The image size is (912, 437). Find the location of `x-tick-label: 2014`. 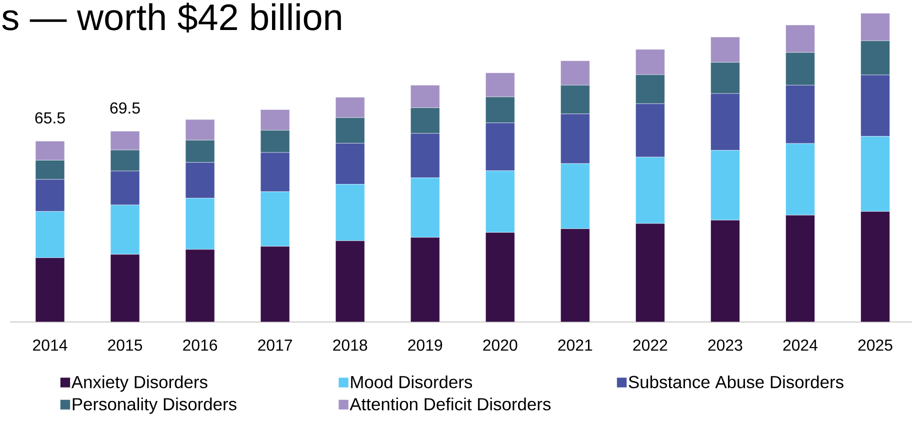

x-tick-label: 2014 is located at coordinates (50, 345).